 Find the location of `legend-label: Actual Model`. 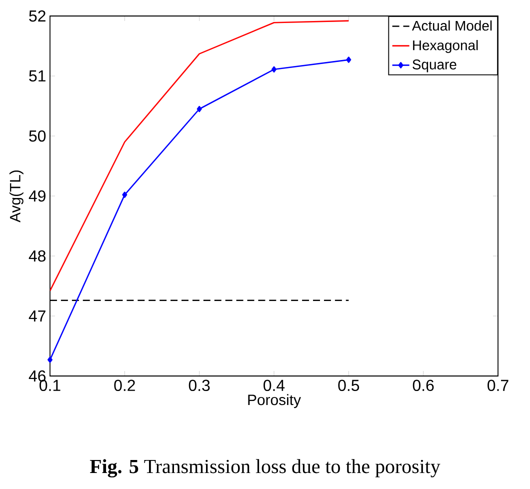

legend-label: Actual Model is located at coordinates (452, 25).